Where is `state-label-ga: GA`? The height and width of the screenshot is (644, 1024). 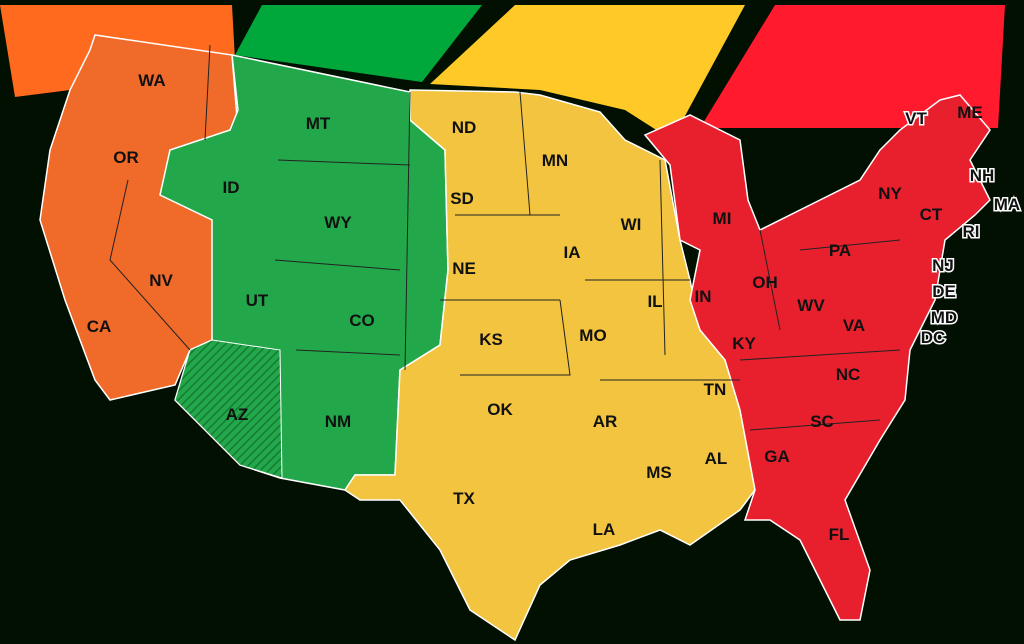
state-label-ga: GA is located at coordinates (777, 456).